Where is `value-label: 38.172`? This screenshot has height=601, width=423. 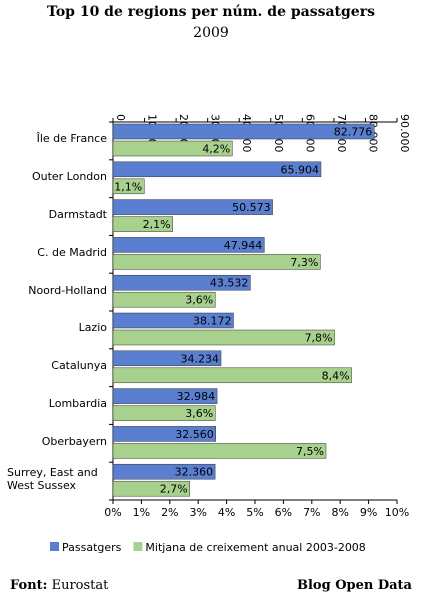
value-label: 38.172 is located at coordinates (212, 321).